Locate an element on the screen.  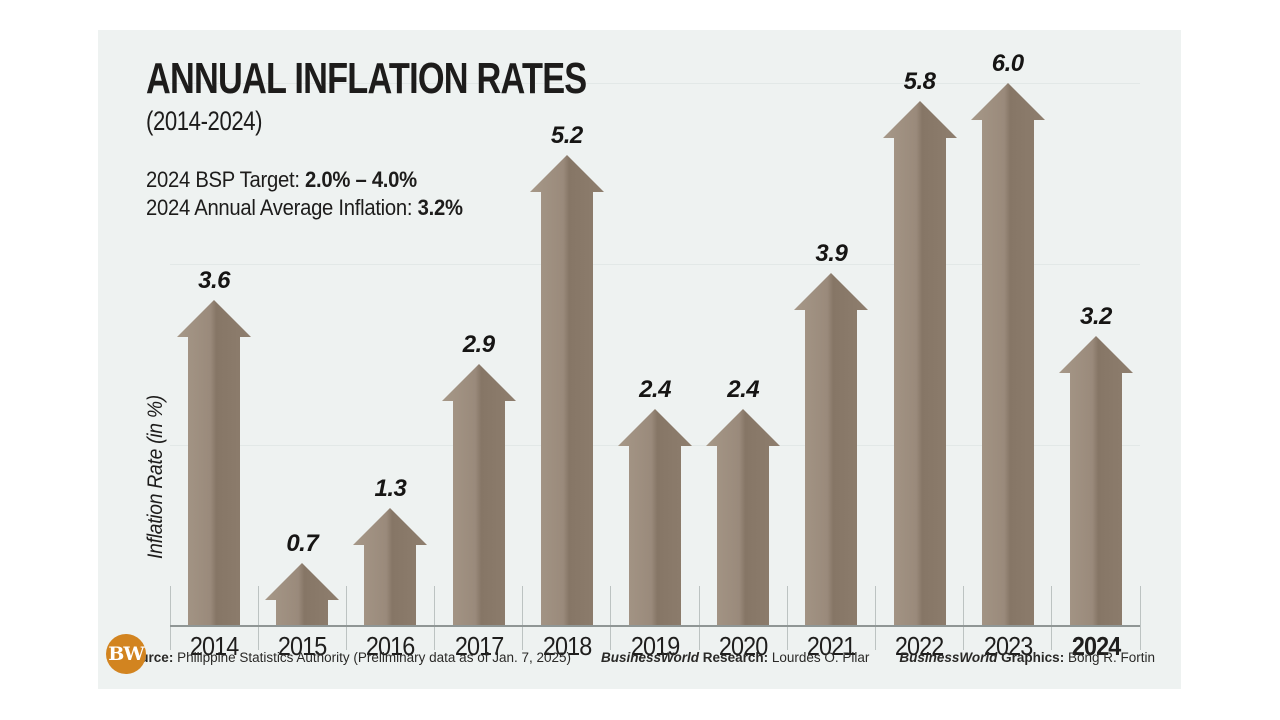
bar-arrow-2015 is located at coordinates (302, 594).